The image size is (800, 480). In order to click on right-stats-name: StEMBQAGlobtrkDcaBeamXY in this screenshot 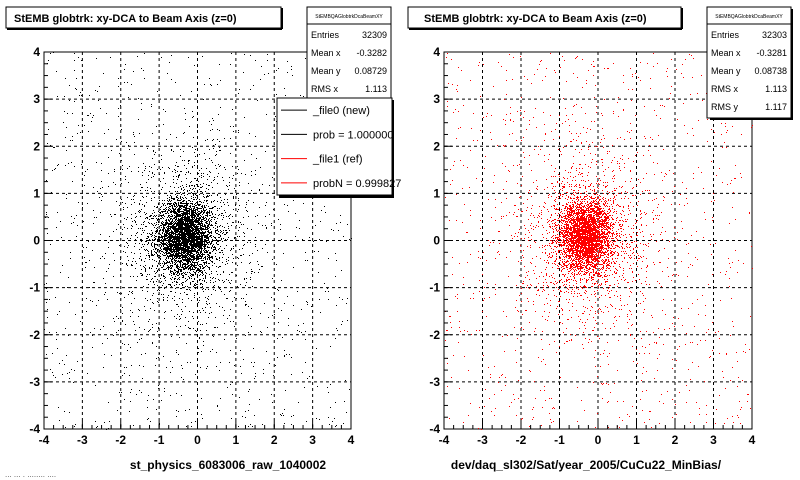, I will do `click(749, 17)`.